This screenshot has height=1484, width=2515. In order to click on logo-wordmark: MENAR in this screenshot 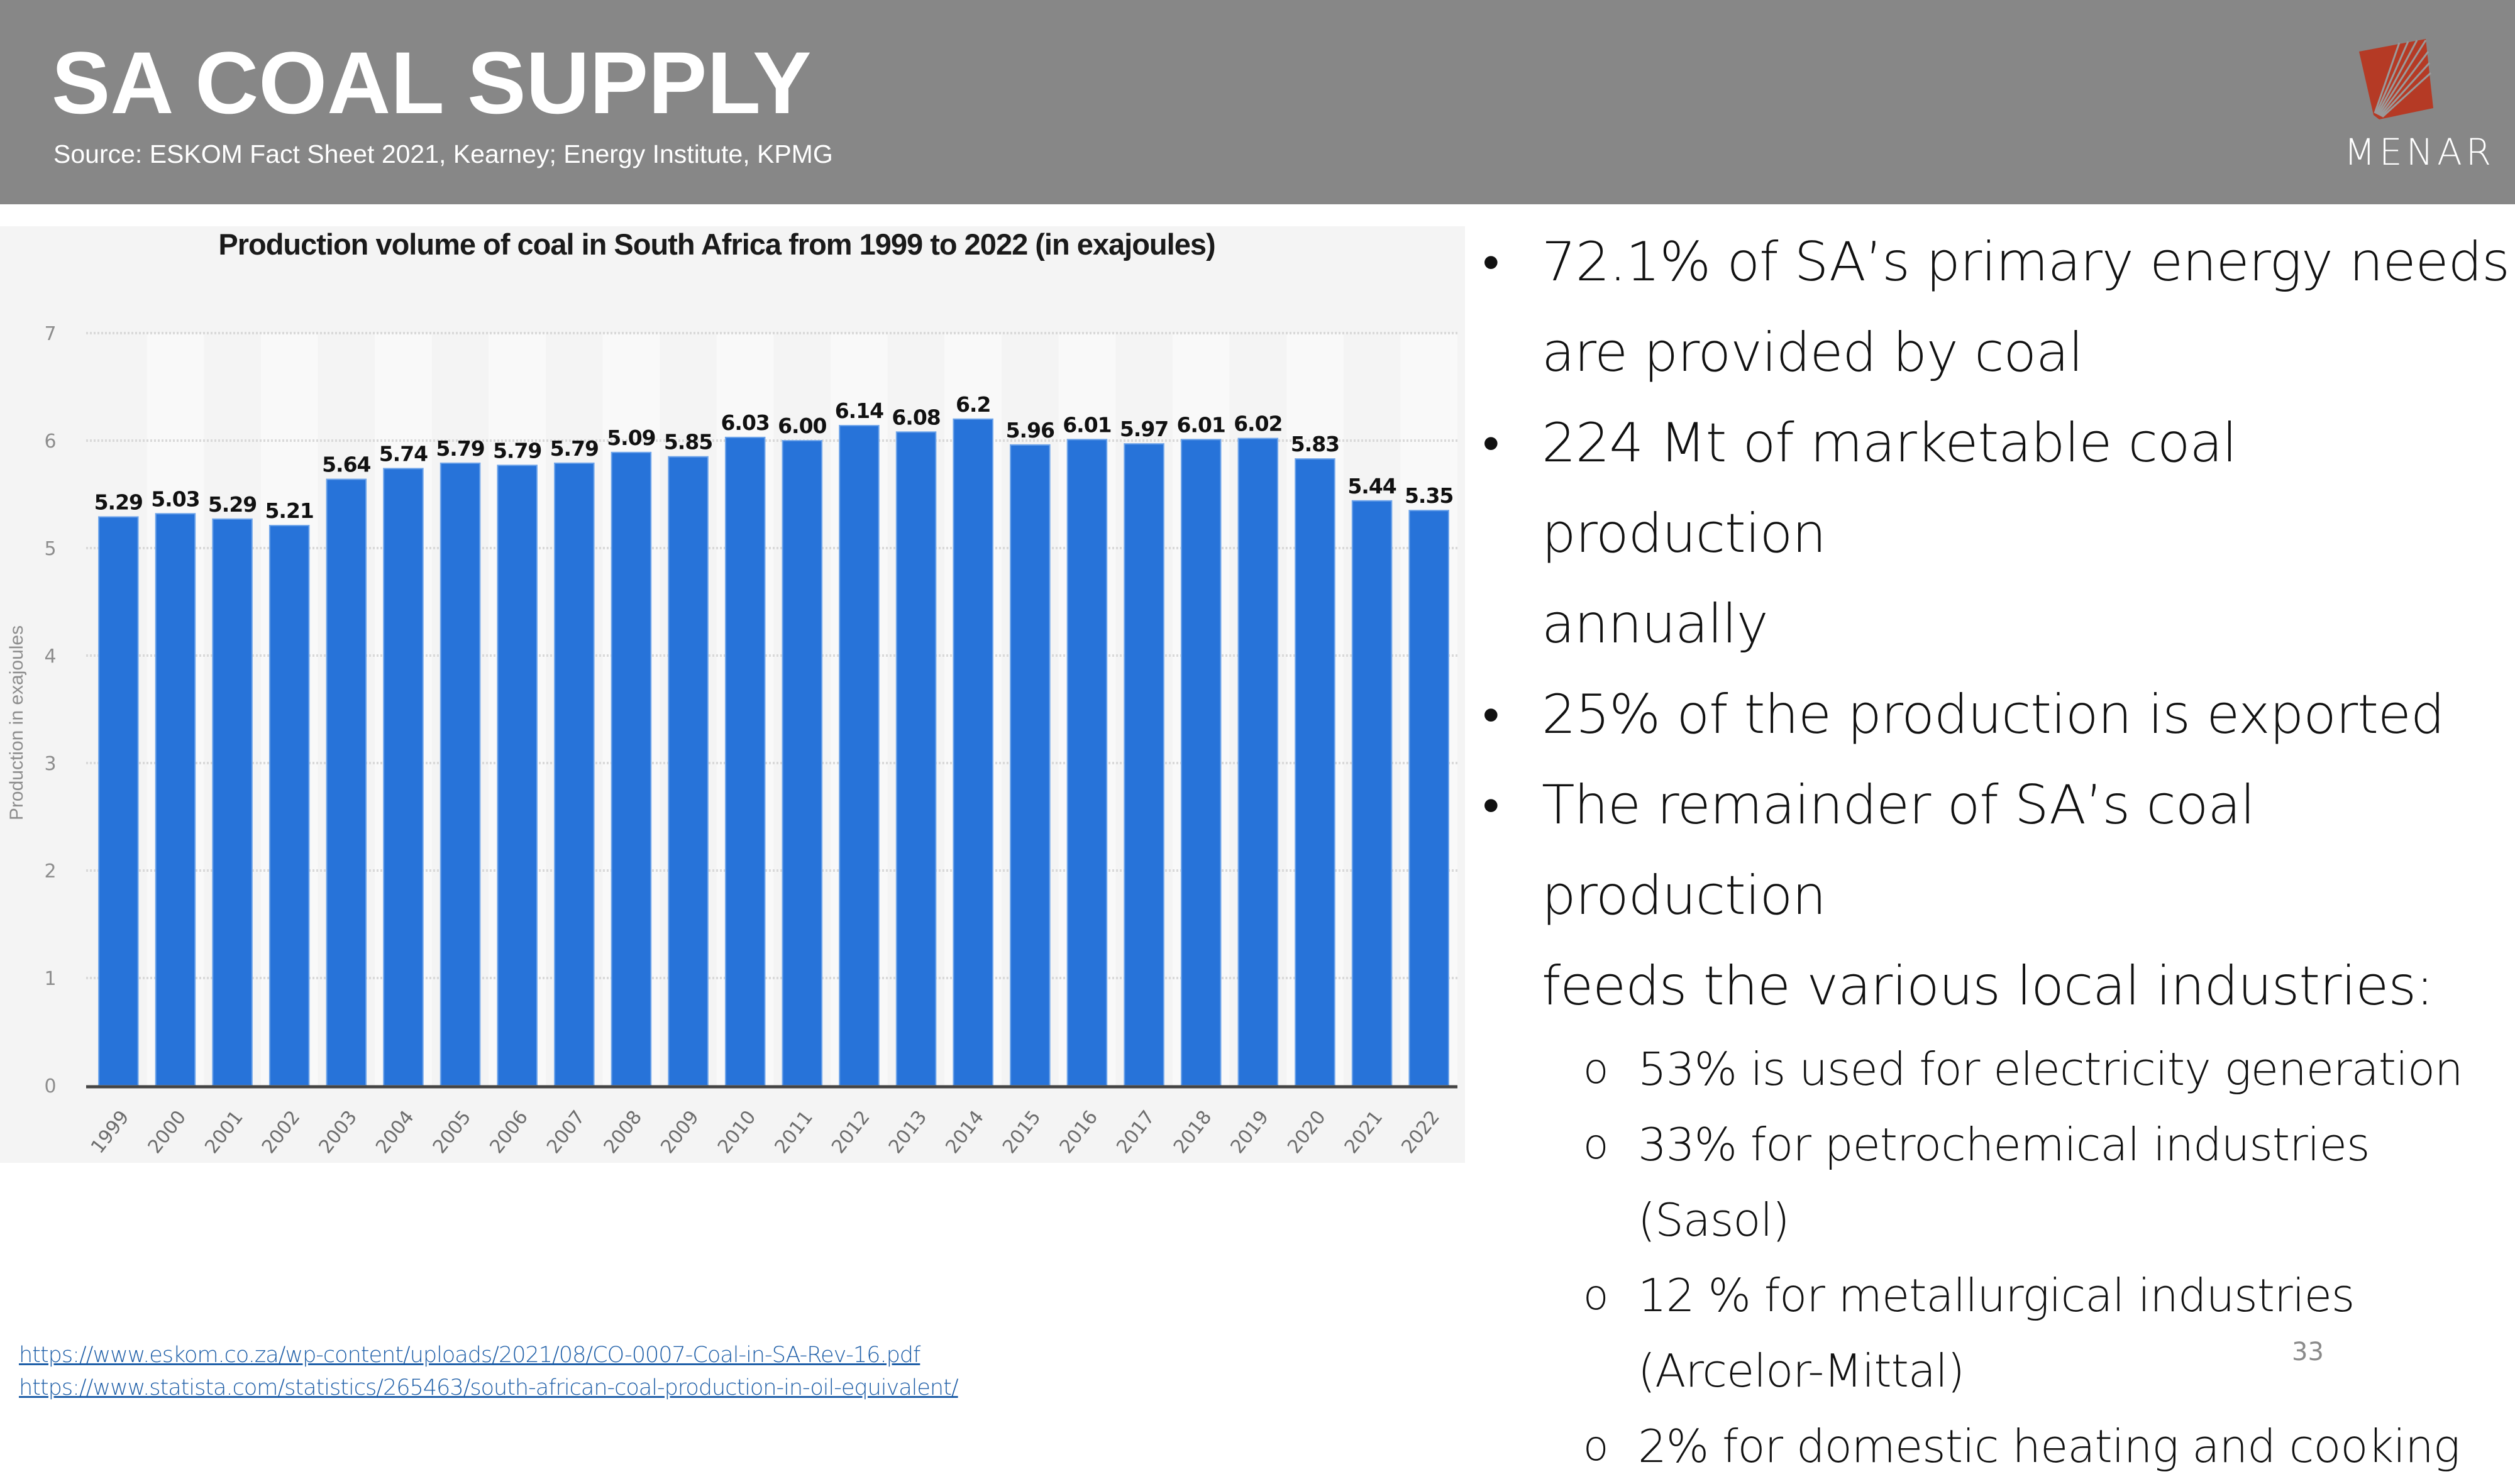, I will do `click(2420, 152)`.